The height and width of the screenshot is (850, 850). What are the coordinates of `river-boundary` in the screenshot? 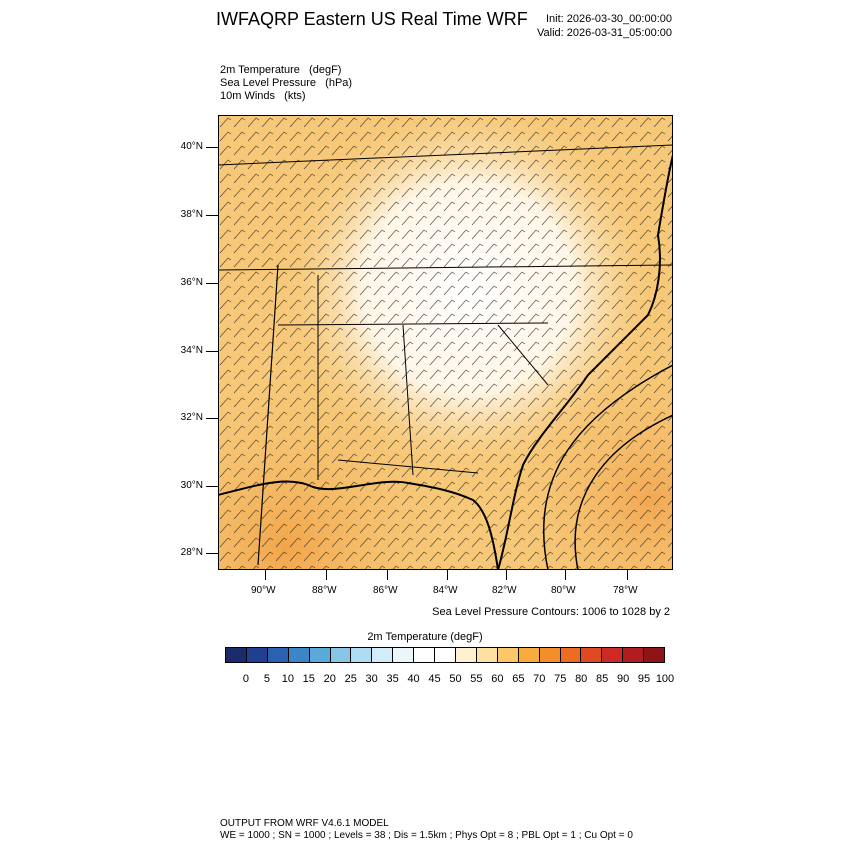 It's located at (268, 415).